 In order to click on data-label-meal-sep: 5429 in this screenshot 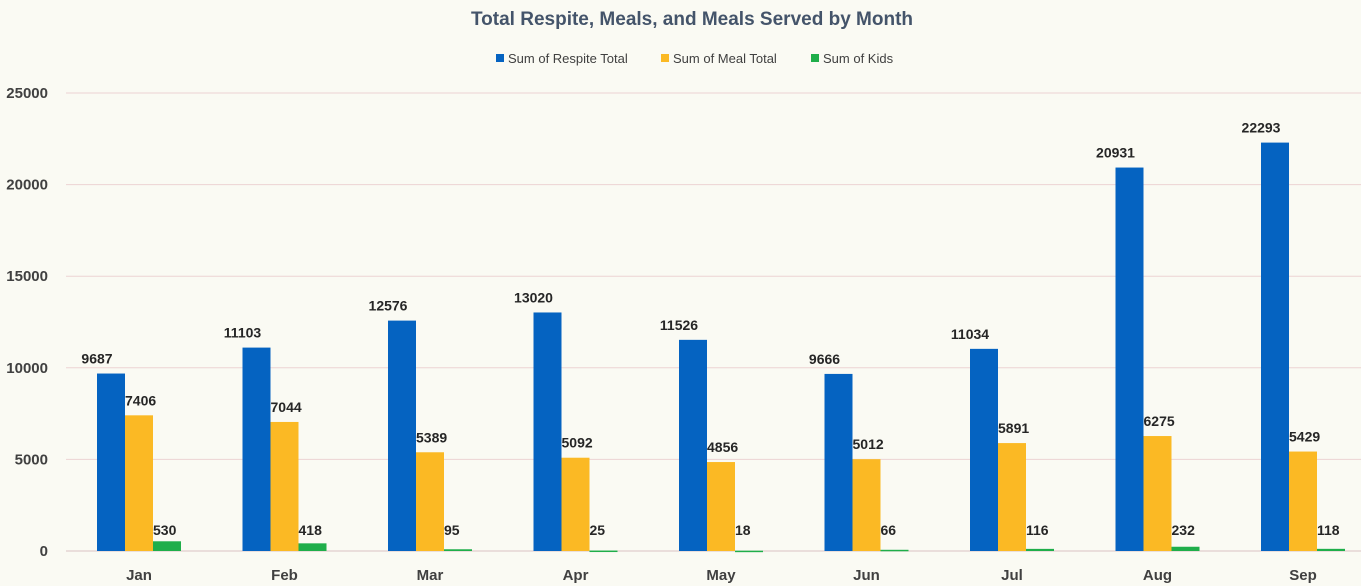, I will do `click(1304, 437)`.